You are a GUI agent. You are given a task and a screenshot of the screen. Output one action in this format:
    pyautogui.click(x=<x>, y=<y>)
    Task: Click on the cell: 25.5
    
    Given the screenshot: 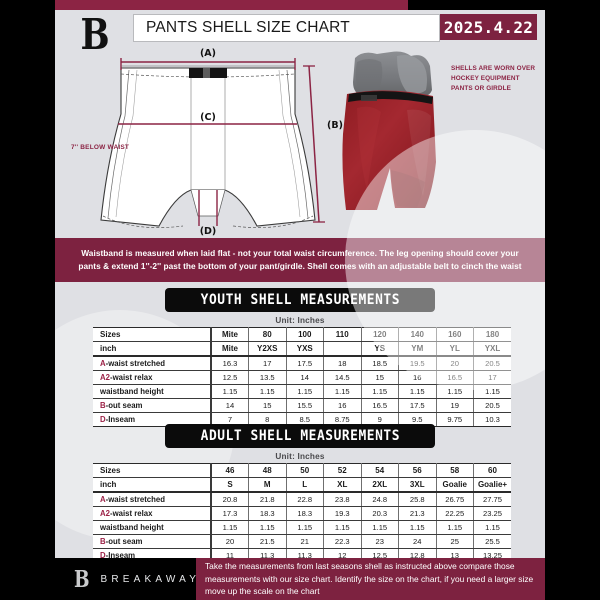 What is the action you would take?
    pyautogui.click(x=492, y=541)
    